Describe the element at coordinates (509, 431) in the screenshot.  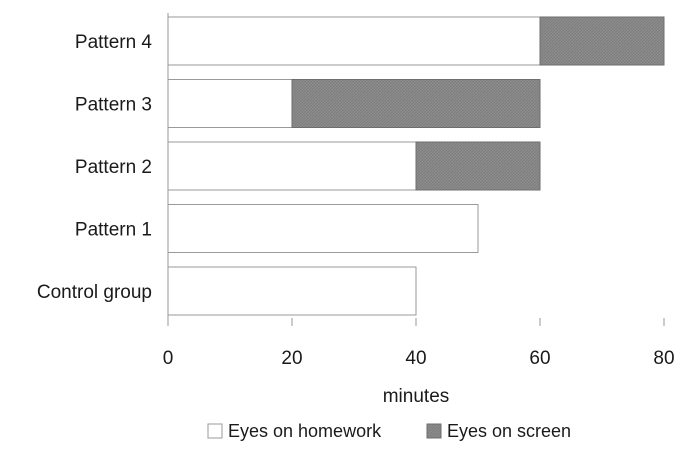
I see `legend-label-eyes-on-screen: Eyes on screen` at that location.